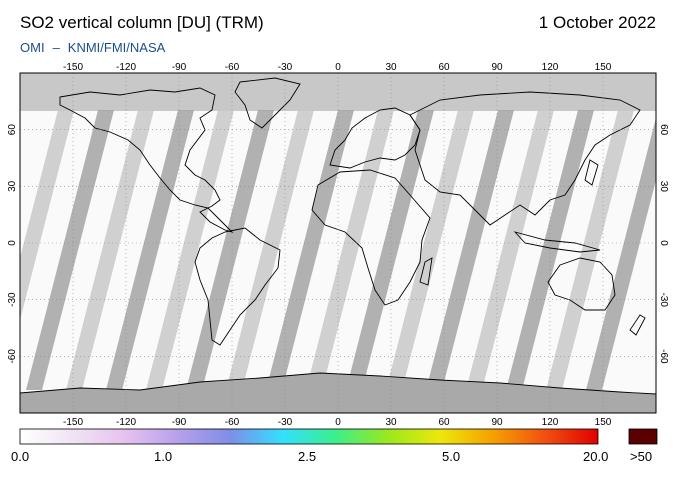 The width and height of the screenshot is (676, 480). I want to click on latitude-tick-label-right: 0, so click(663, 243).